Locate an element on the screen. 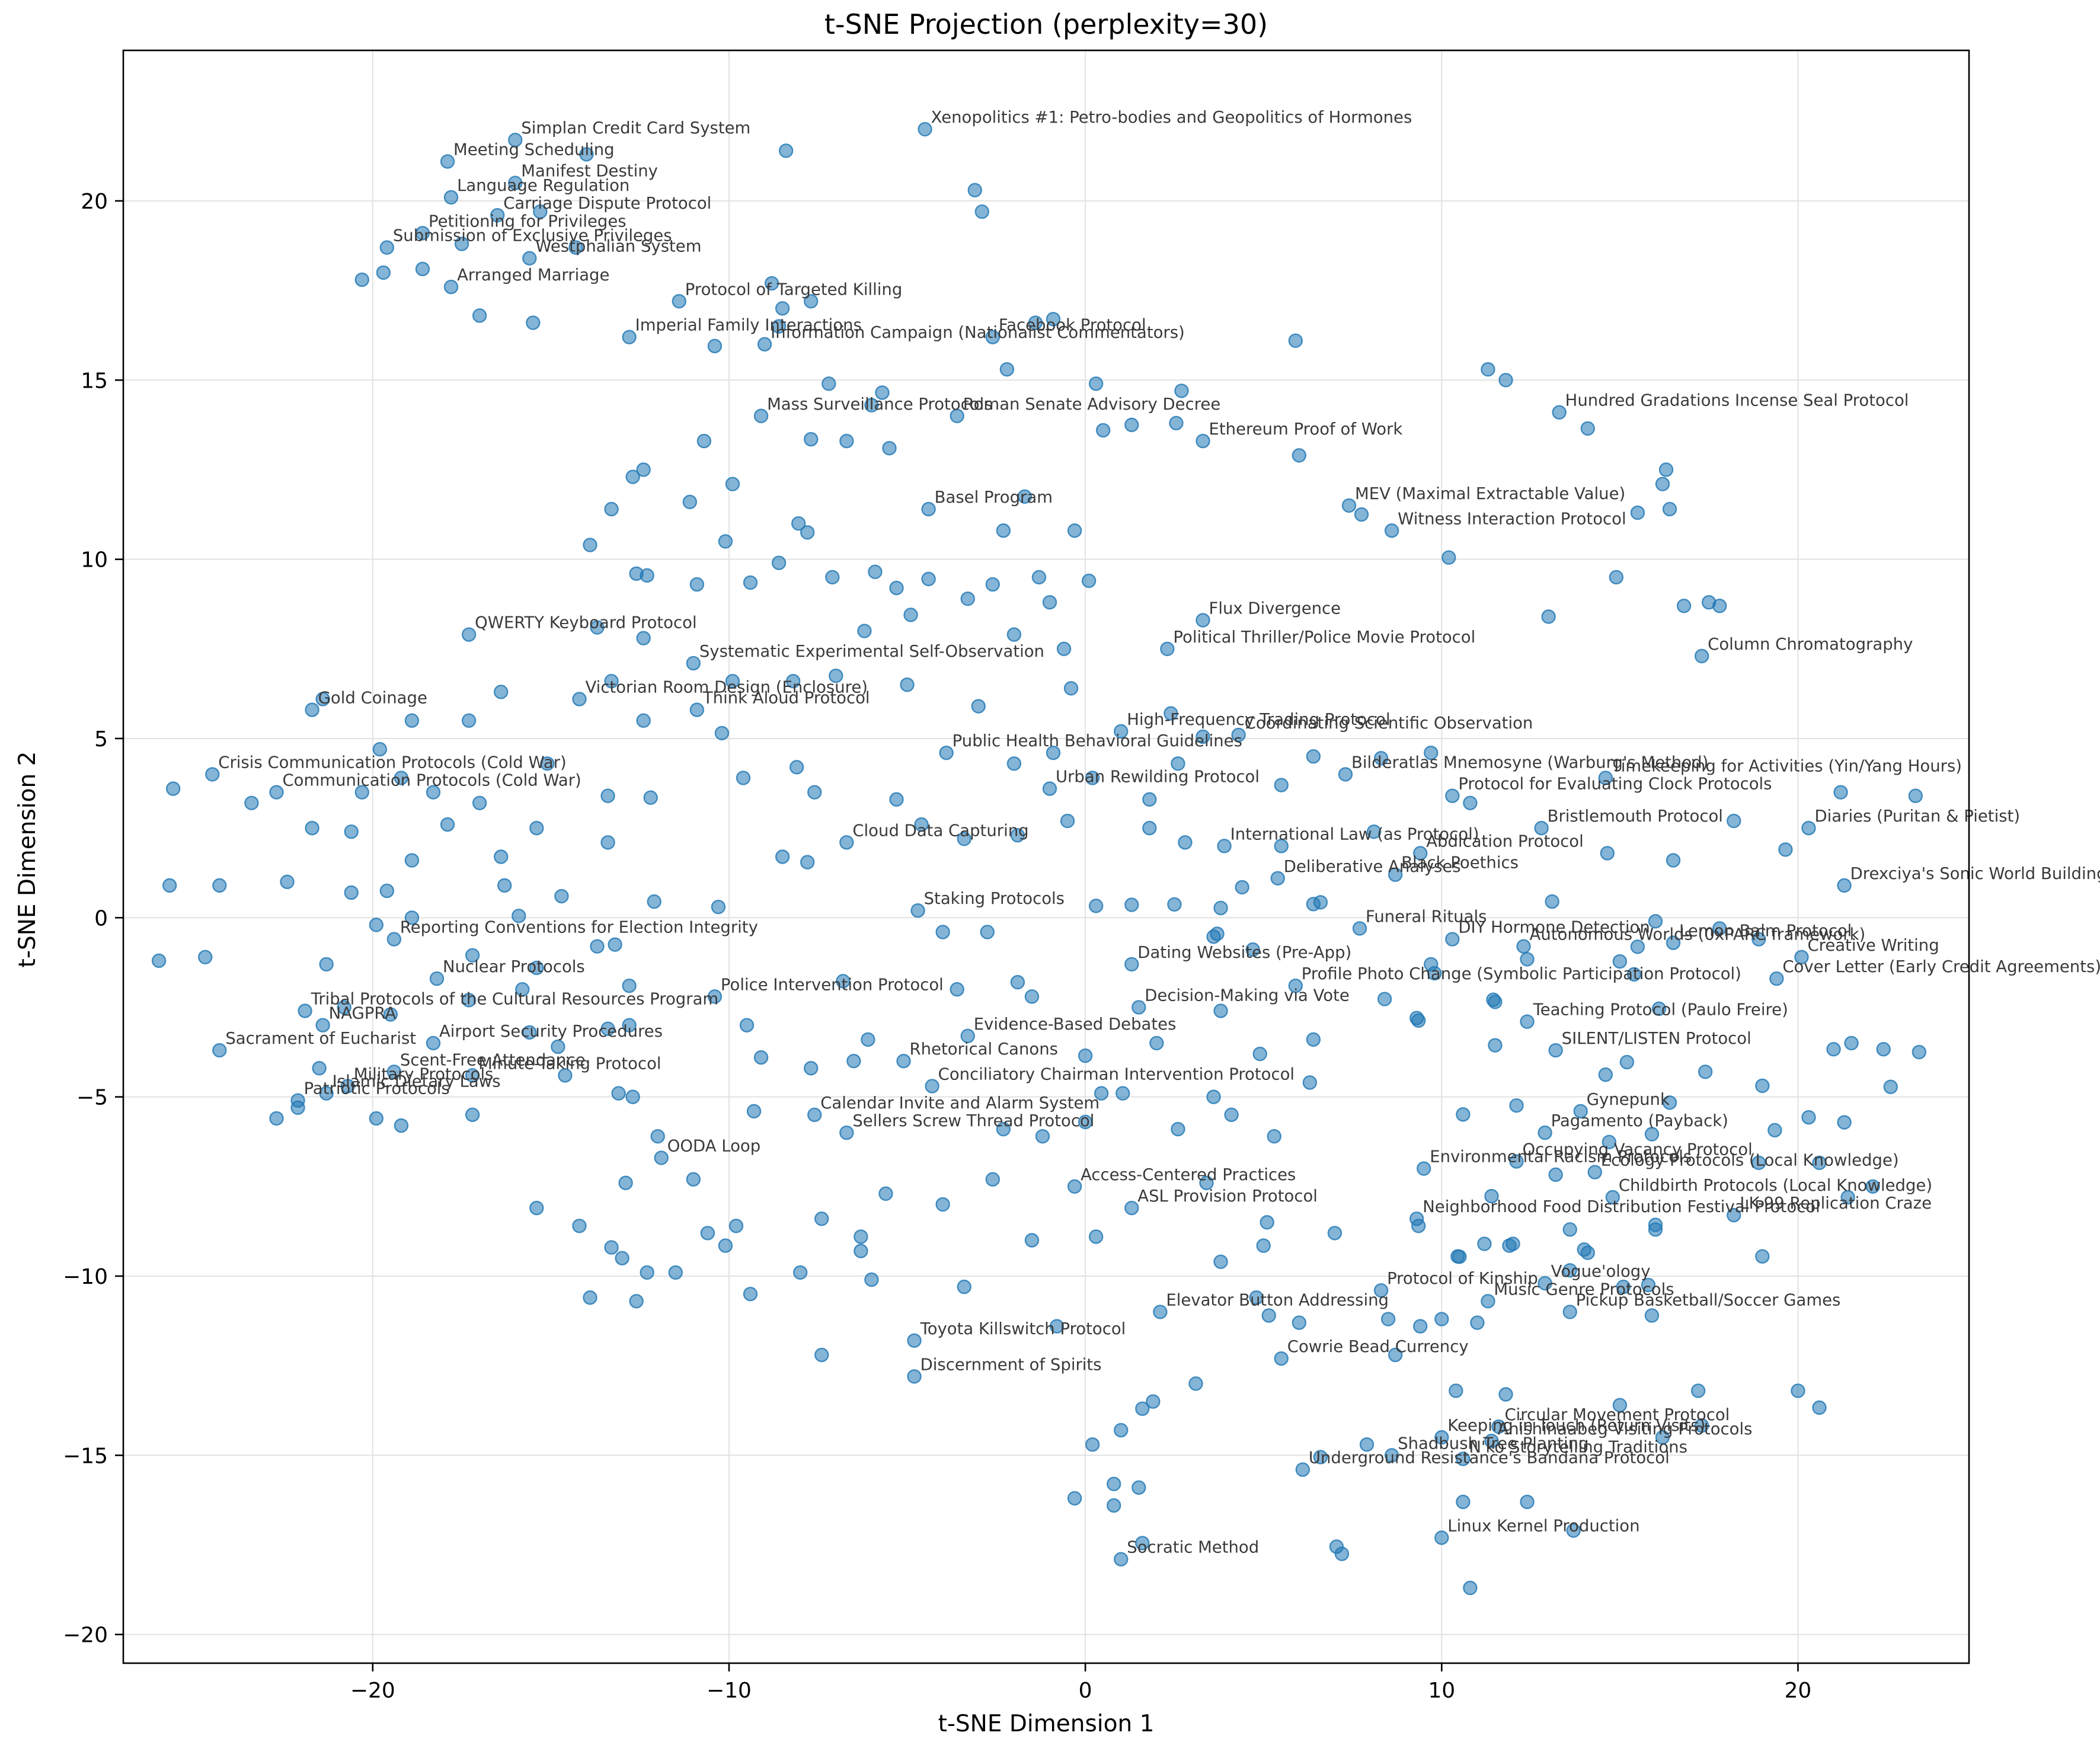 Image resolution: width=2100 pixels, height=1758 pixels. x-tick-label: −20 is located at coordinates (372, 1691).